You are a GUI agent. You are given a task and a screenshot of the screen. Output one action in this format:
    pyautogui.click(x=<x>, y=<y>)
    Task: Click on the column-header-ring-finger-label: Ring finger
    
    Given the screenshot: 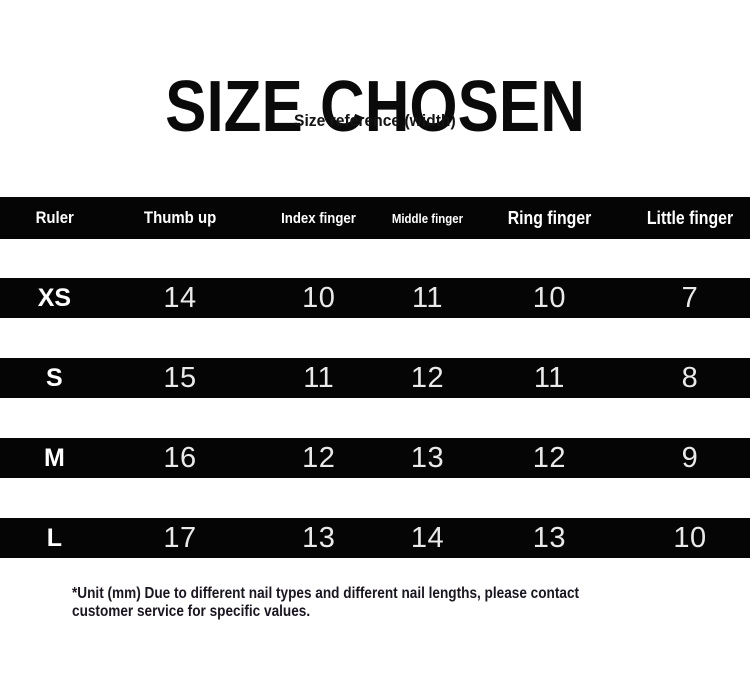 What is the action you would take?
    pyautogui.click(x=549, y=217)
    